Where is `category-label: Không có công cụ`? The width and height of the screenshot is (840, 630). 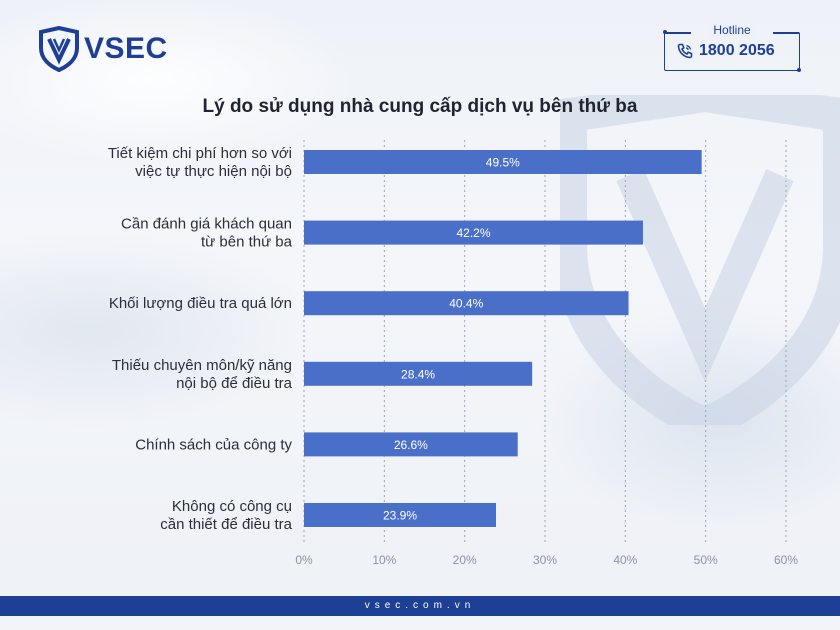
category-label: Không có công cụ is located at coordinates (232, 506).